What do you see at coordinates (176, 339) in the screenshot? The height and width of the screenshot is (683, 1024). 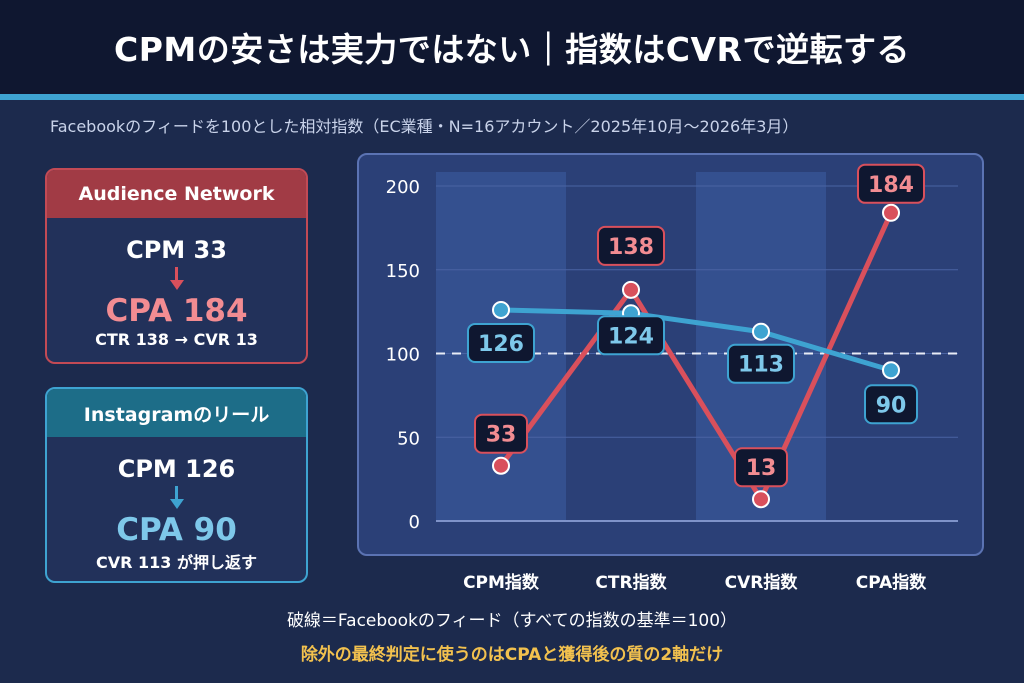 I see `audience-network-note: CTR 138 → CVR 13` at bounding box center [176, 339].